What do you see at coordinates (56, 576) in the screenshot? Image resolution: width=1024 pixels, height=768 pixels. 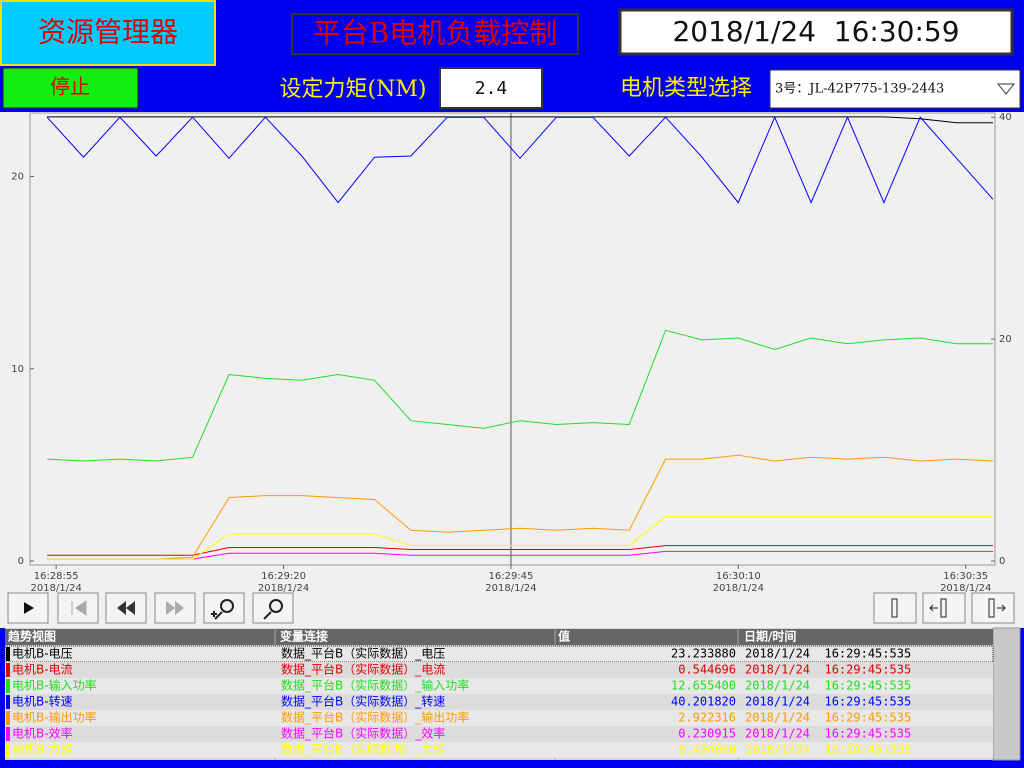 I see `x-tick-label: 16:28:55` at bounding box center [56, 576].